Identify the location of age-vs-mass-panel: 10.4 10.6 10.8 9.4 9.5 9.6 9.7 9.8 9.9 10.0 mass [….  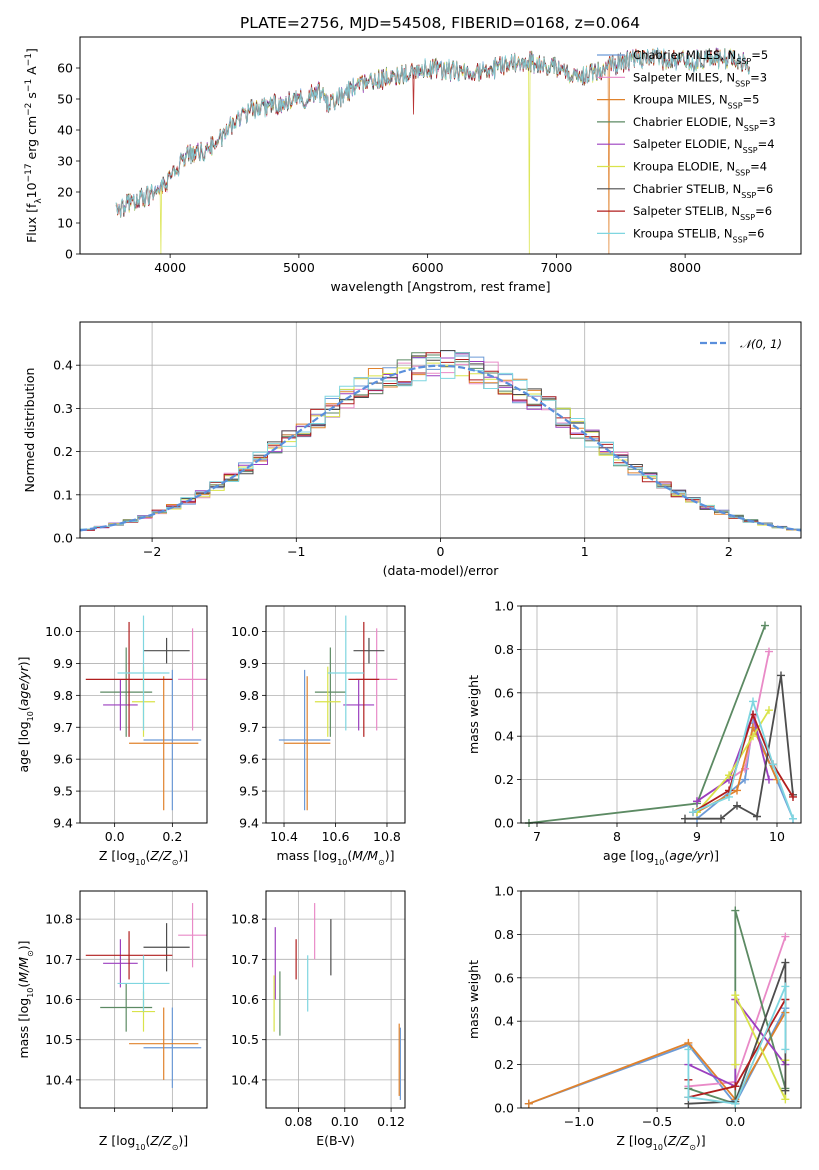
(318, 736).